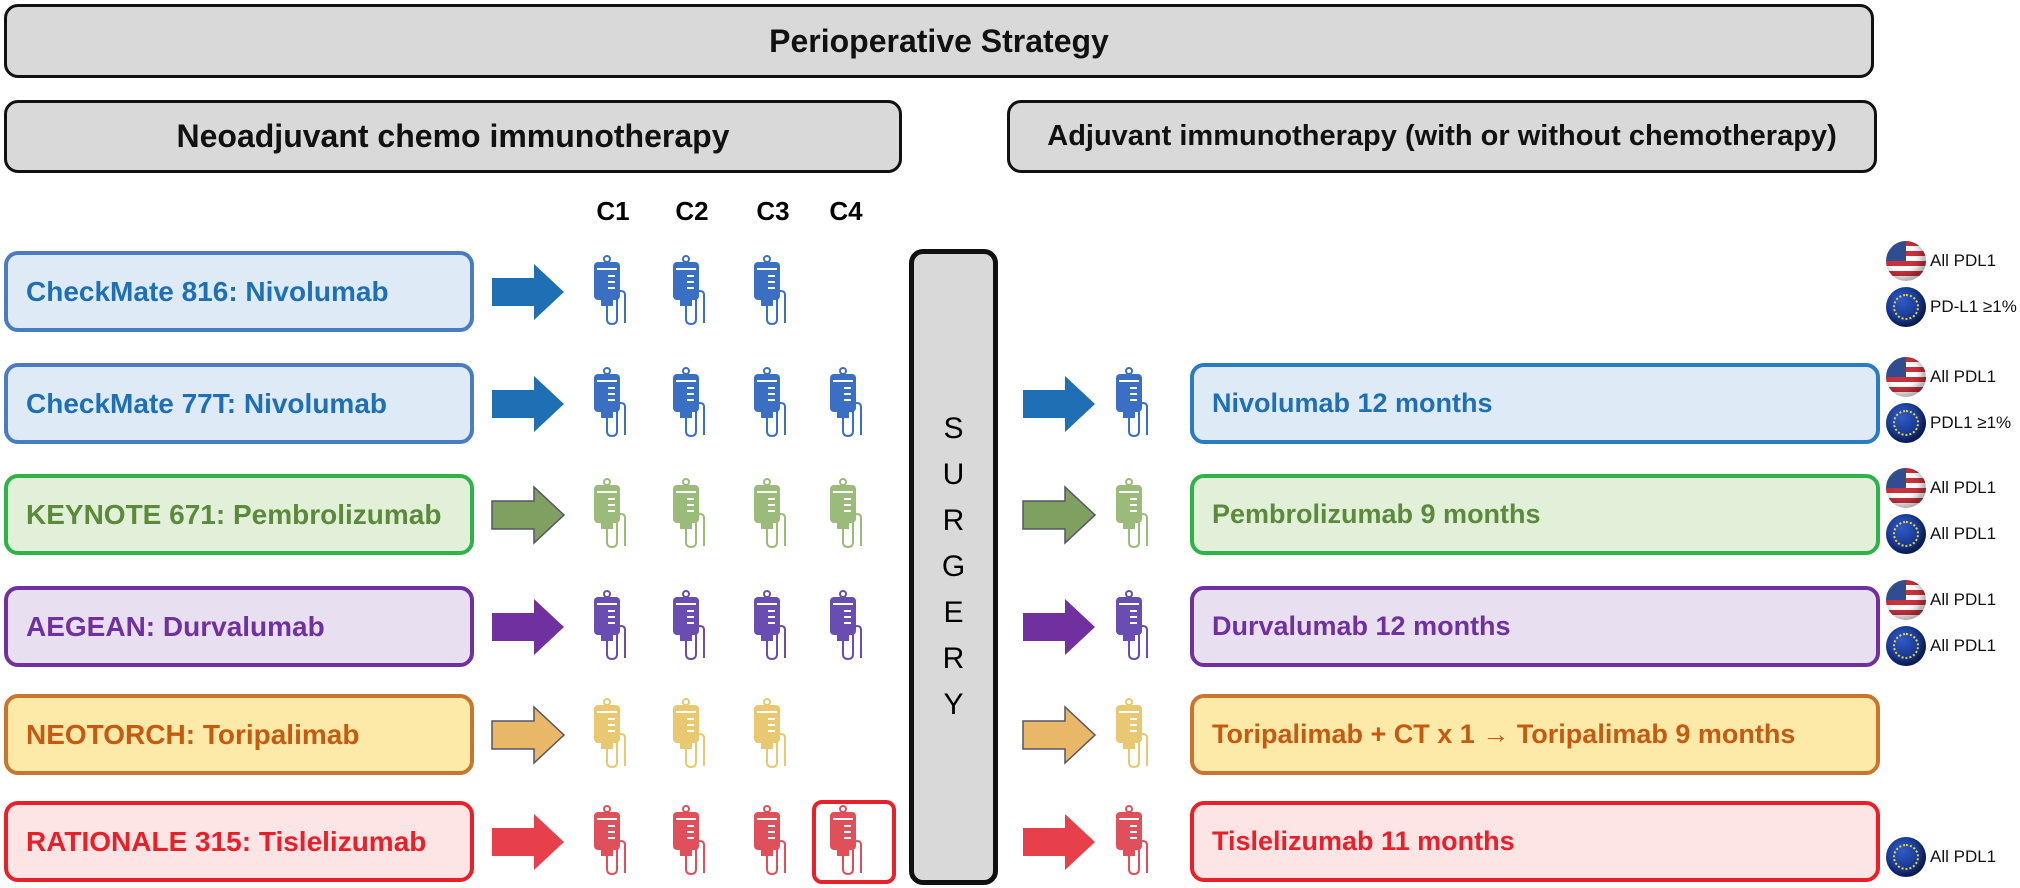 This screenshot has height=888, width=2020. What do you see at coordinates (239, 514) in the screenshot?
I see `trial-box: KEYNOTE 671: Pembrolizumab` at bounding box center [239, 514].